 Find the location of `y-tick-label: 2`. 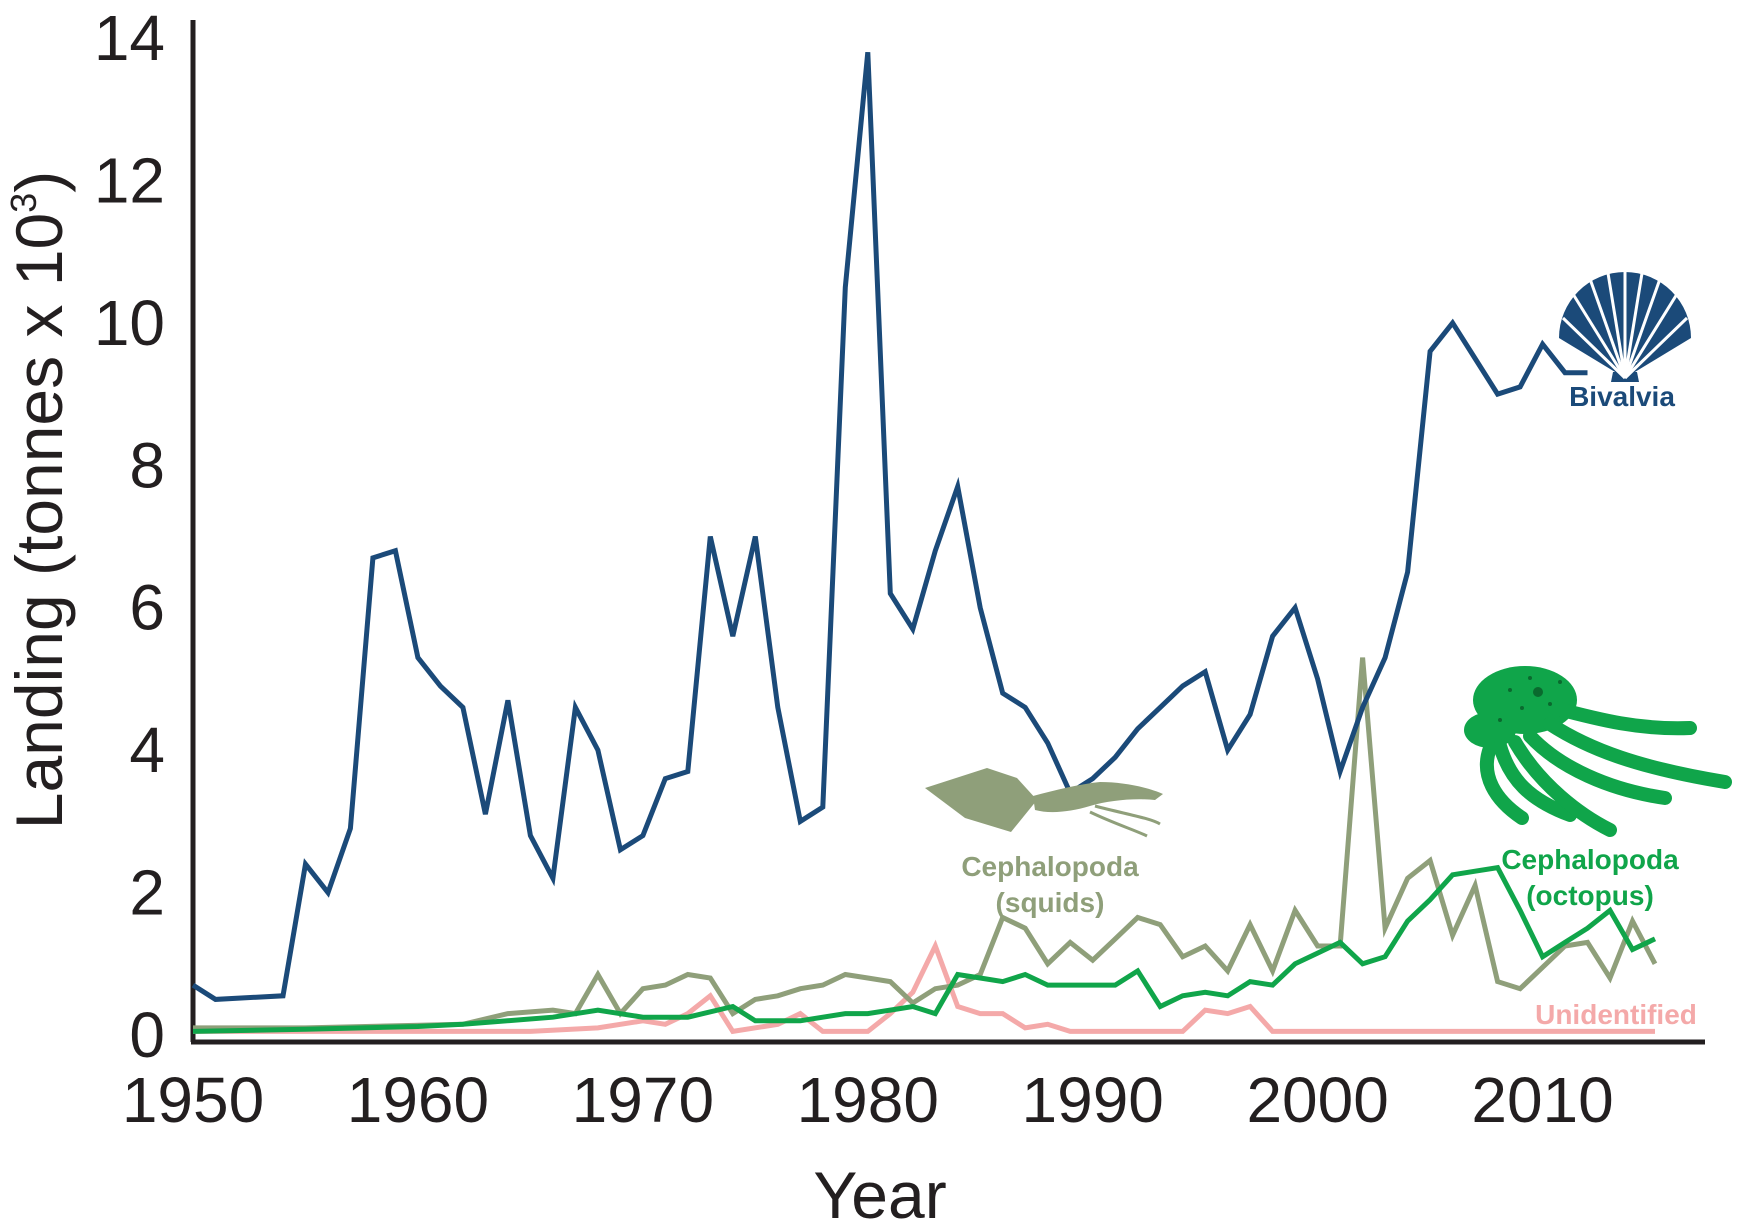

y-tick-label: 2 is located at coordinates (147, 893).